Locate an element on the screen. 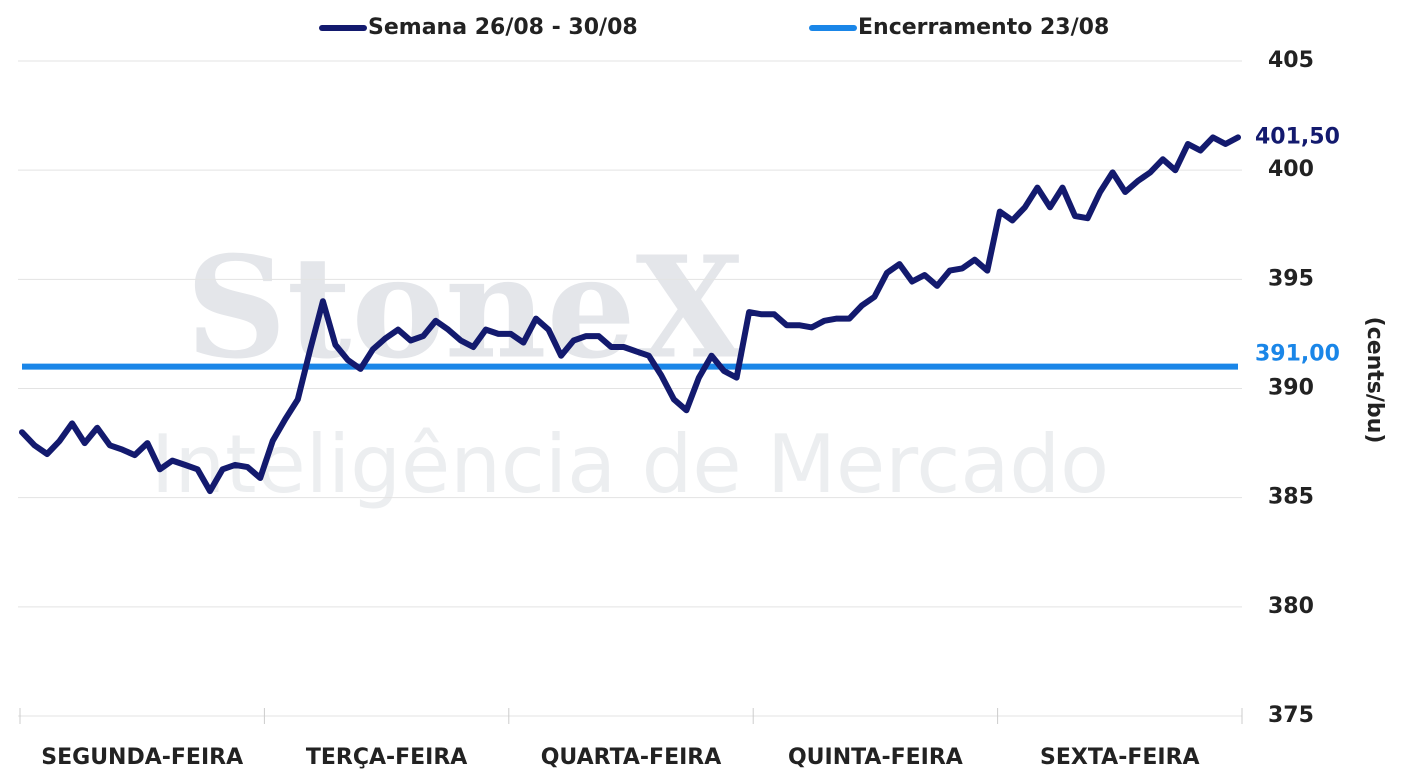 Image resolution: width=1421 pixels, height=778 pixels. end-label: 401,50 is located at coordinates (1297, 136).